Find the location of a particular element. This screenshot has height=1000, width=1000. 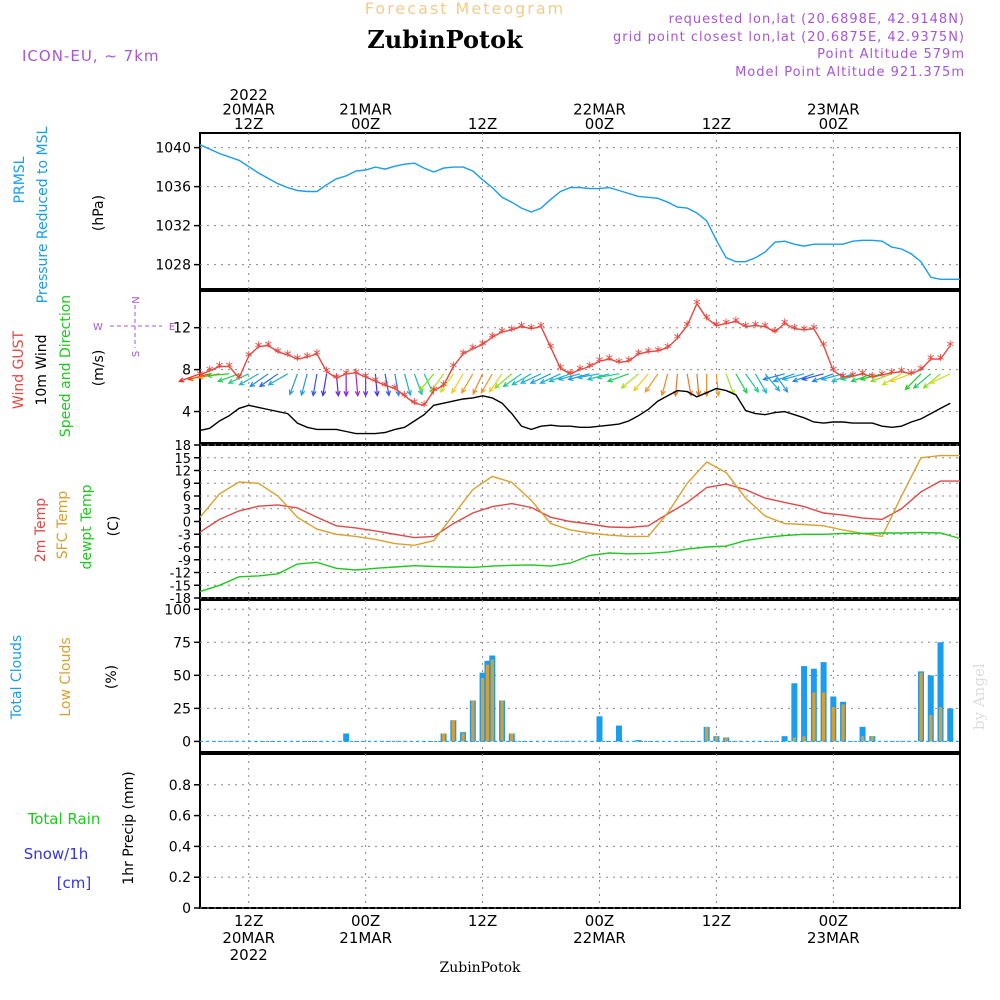

y-tick-label: -6 is located at coordinates (184, 548).